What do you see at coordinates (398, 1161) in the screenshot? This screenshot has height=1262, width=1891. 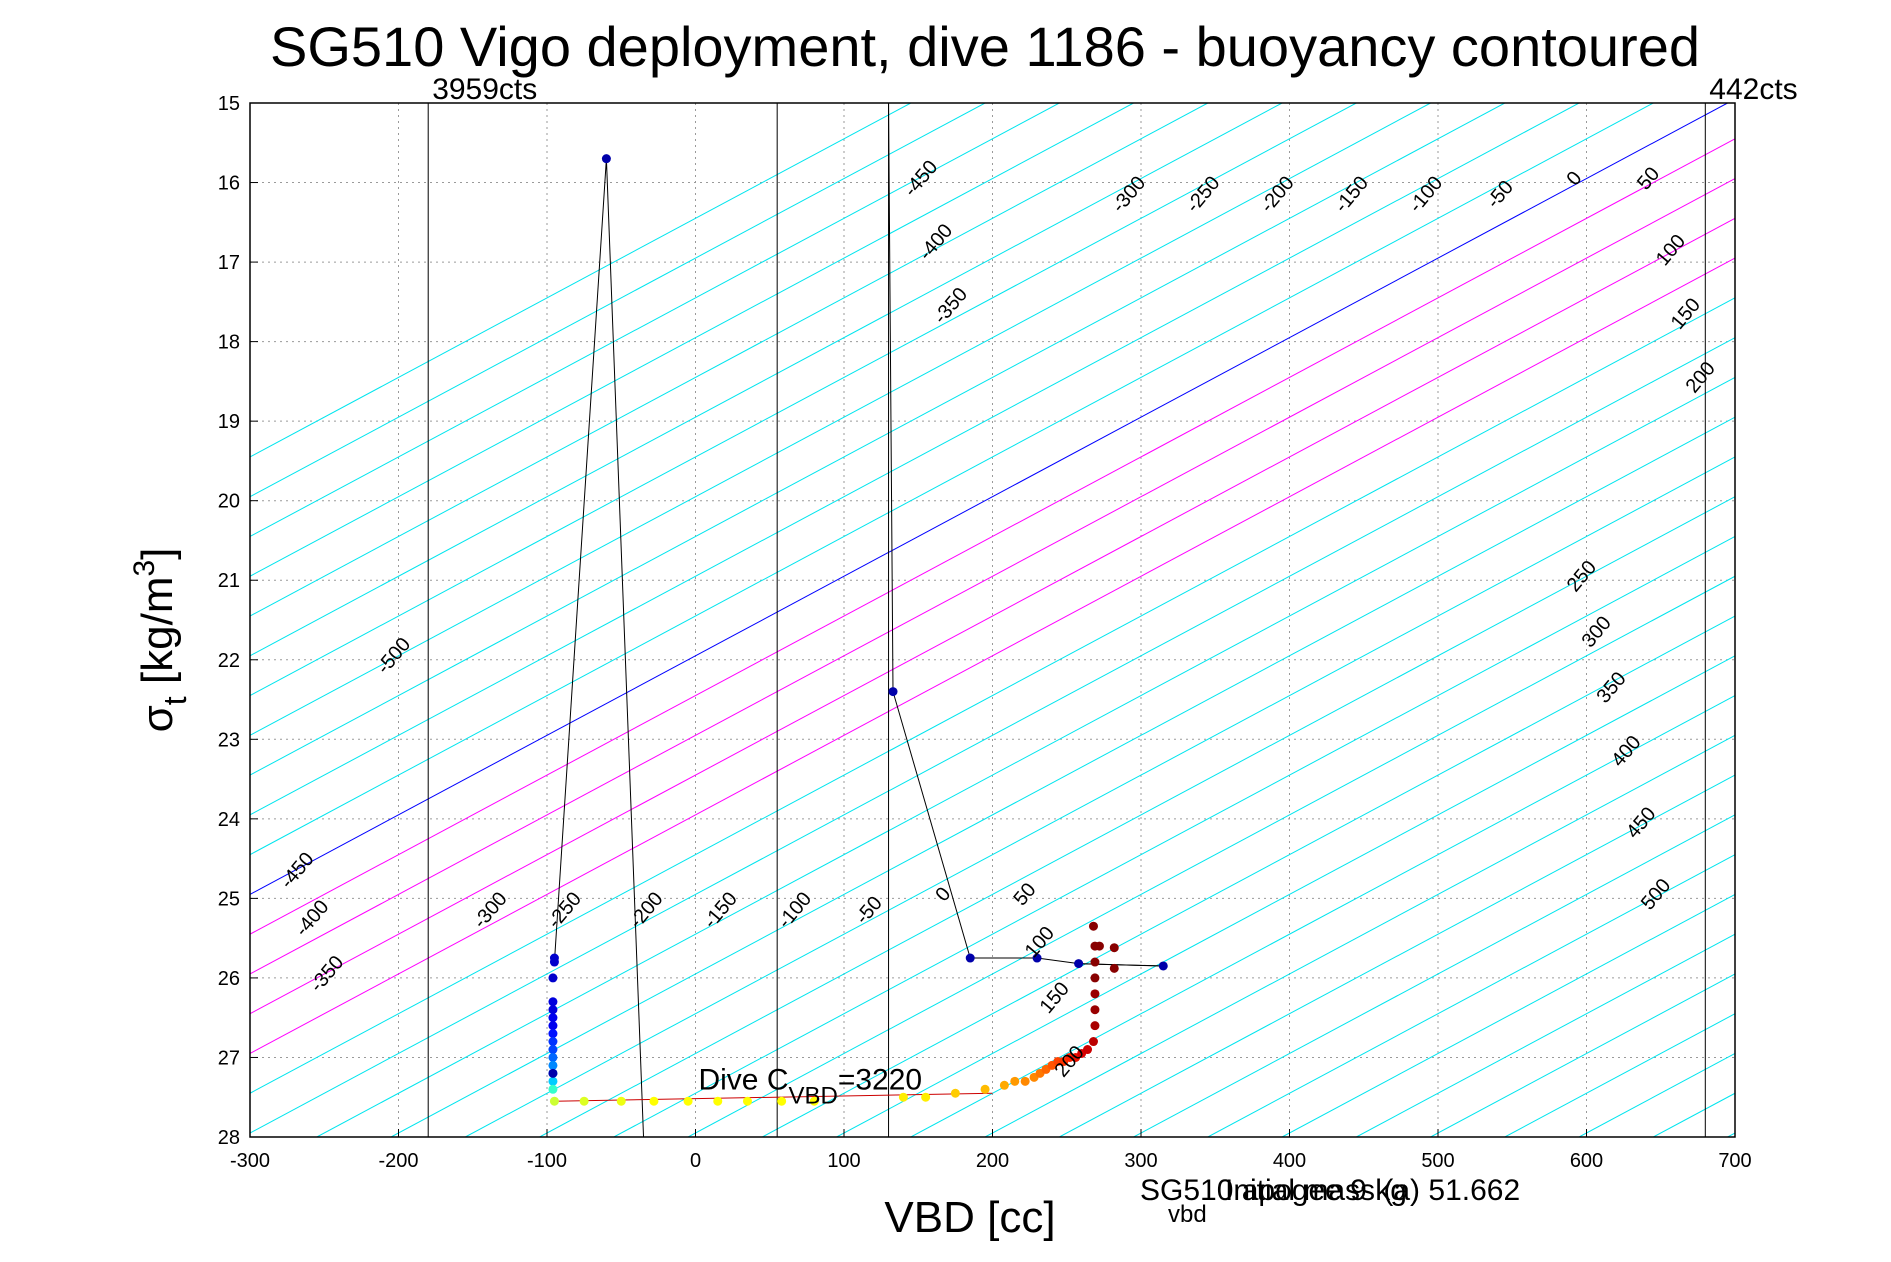 I see `x-tick-label: -200` at bounding box center [398, 1161].